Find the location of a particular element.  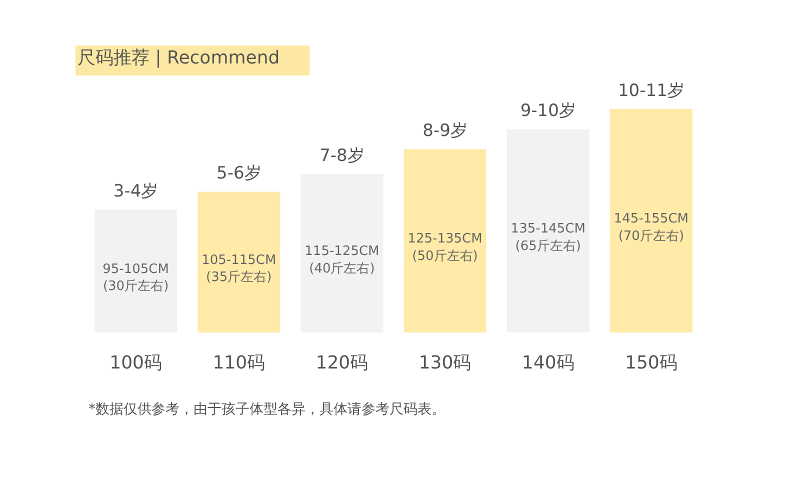

x-tick-label: 120码 is located at coordinates (342, 363).